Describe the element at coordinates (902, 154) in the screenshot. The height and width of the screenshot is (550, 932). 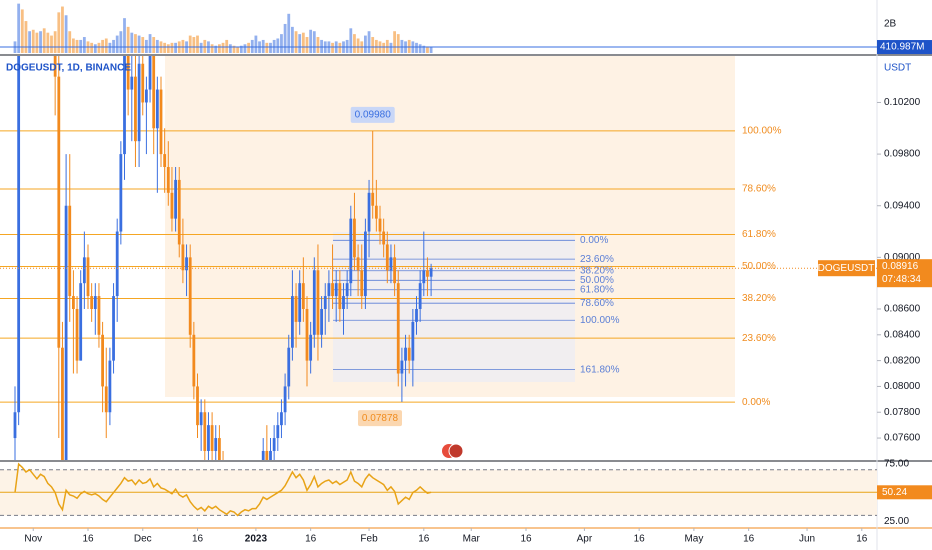
I see `y-tick-label: 0.09800` at that location.